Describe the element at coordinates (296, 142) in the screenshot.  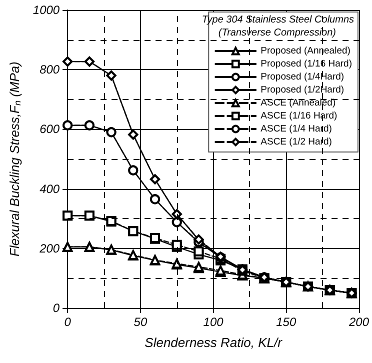
I see `legend-label: ASCE (1/2 Hard)` at that location.